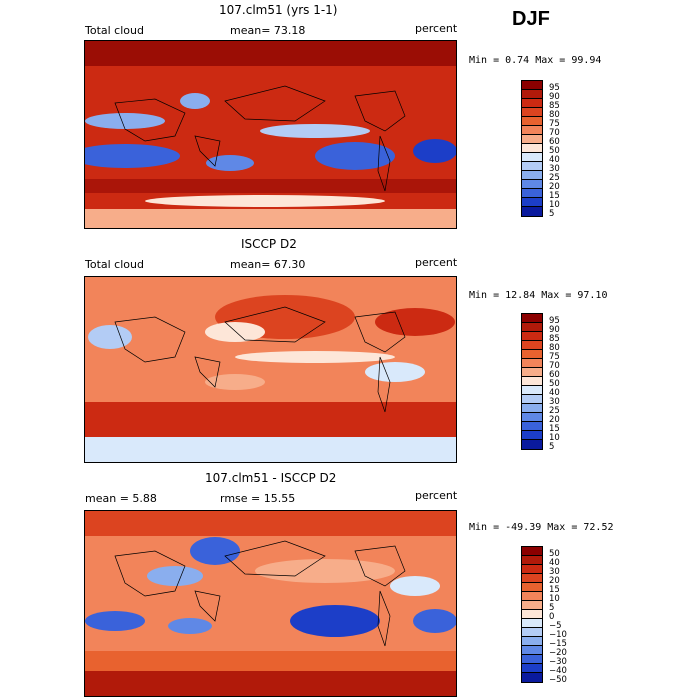  I want to click on panel-3-minmax: Min = -49.39 Max = 72.52, so click(541, 527).